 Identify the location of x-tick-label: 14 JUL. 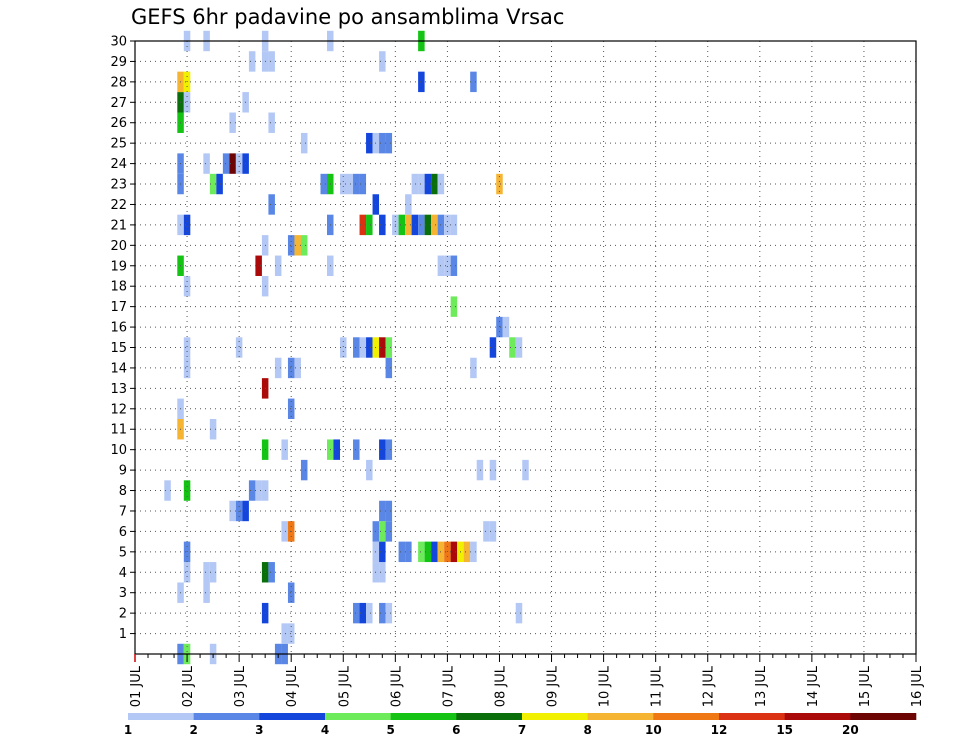
(813, 686).